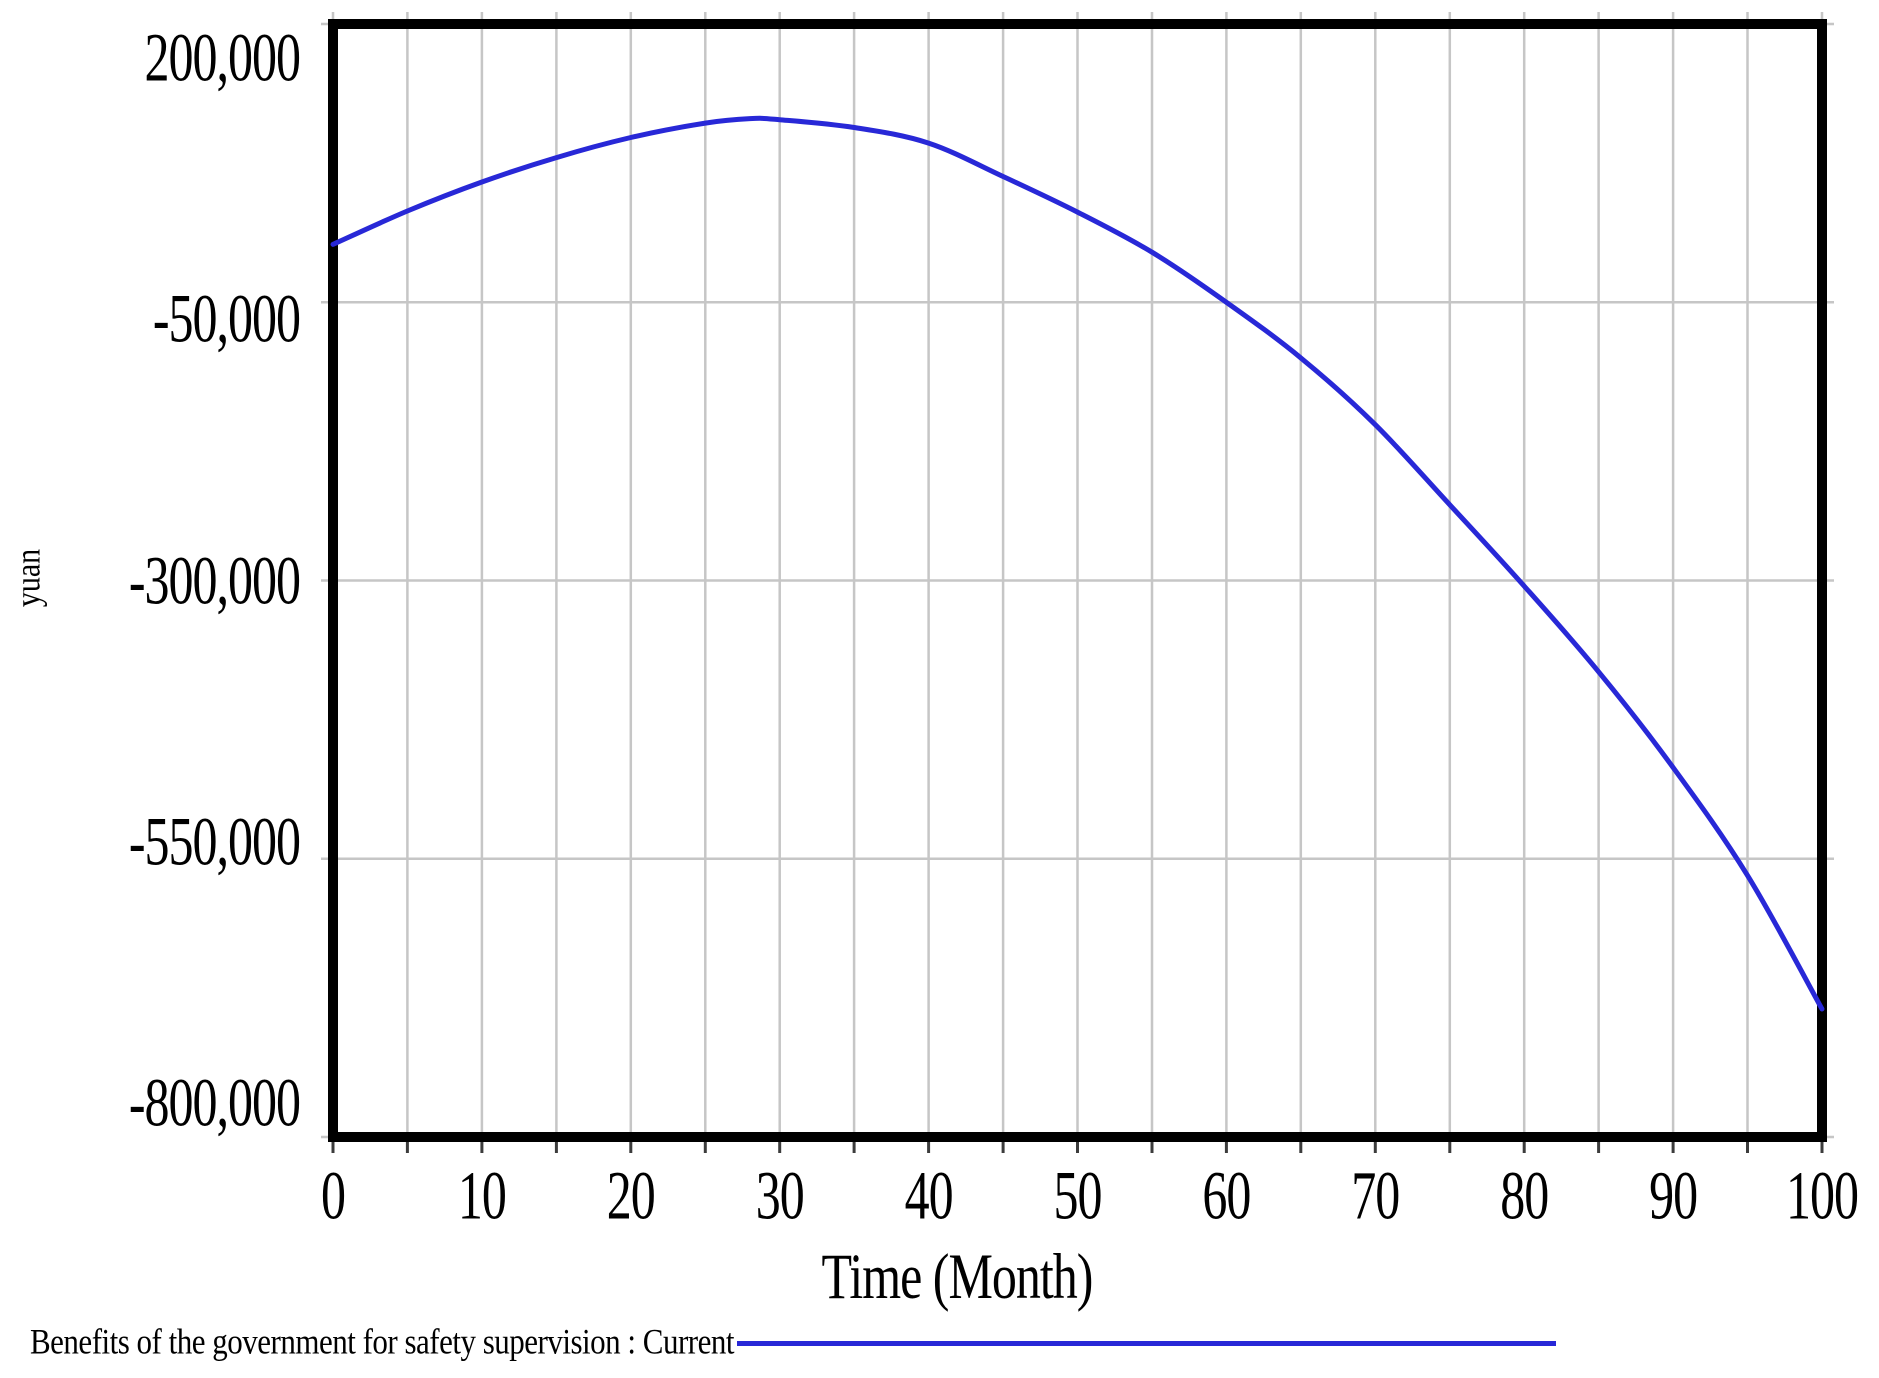 Image resolution: width=1879 pixels, height=1378 pixels. Describe the element at coordinates (1673, 1195) in the screenshot. I see `x-tick-label: 90` at that location.